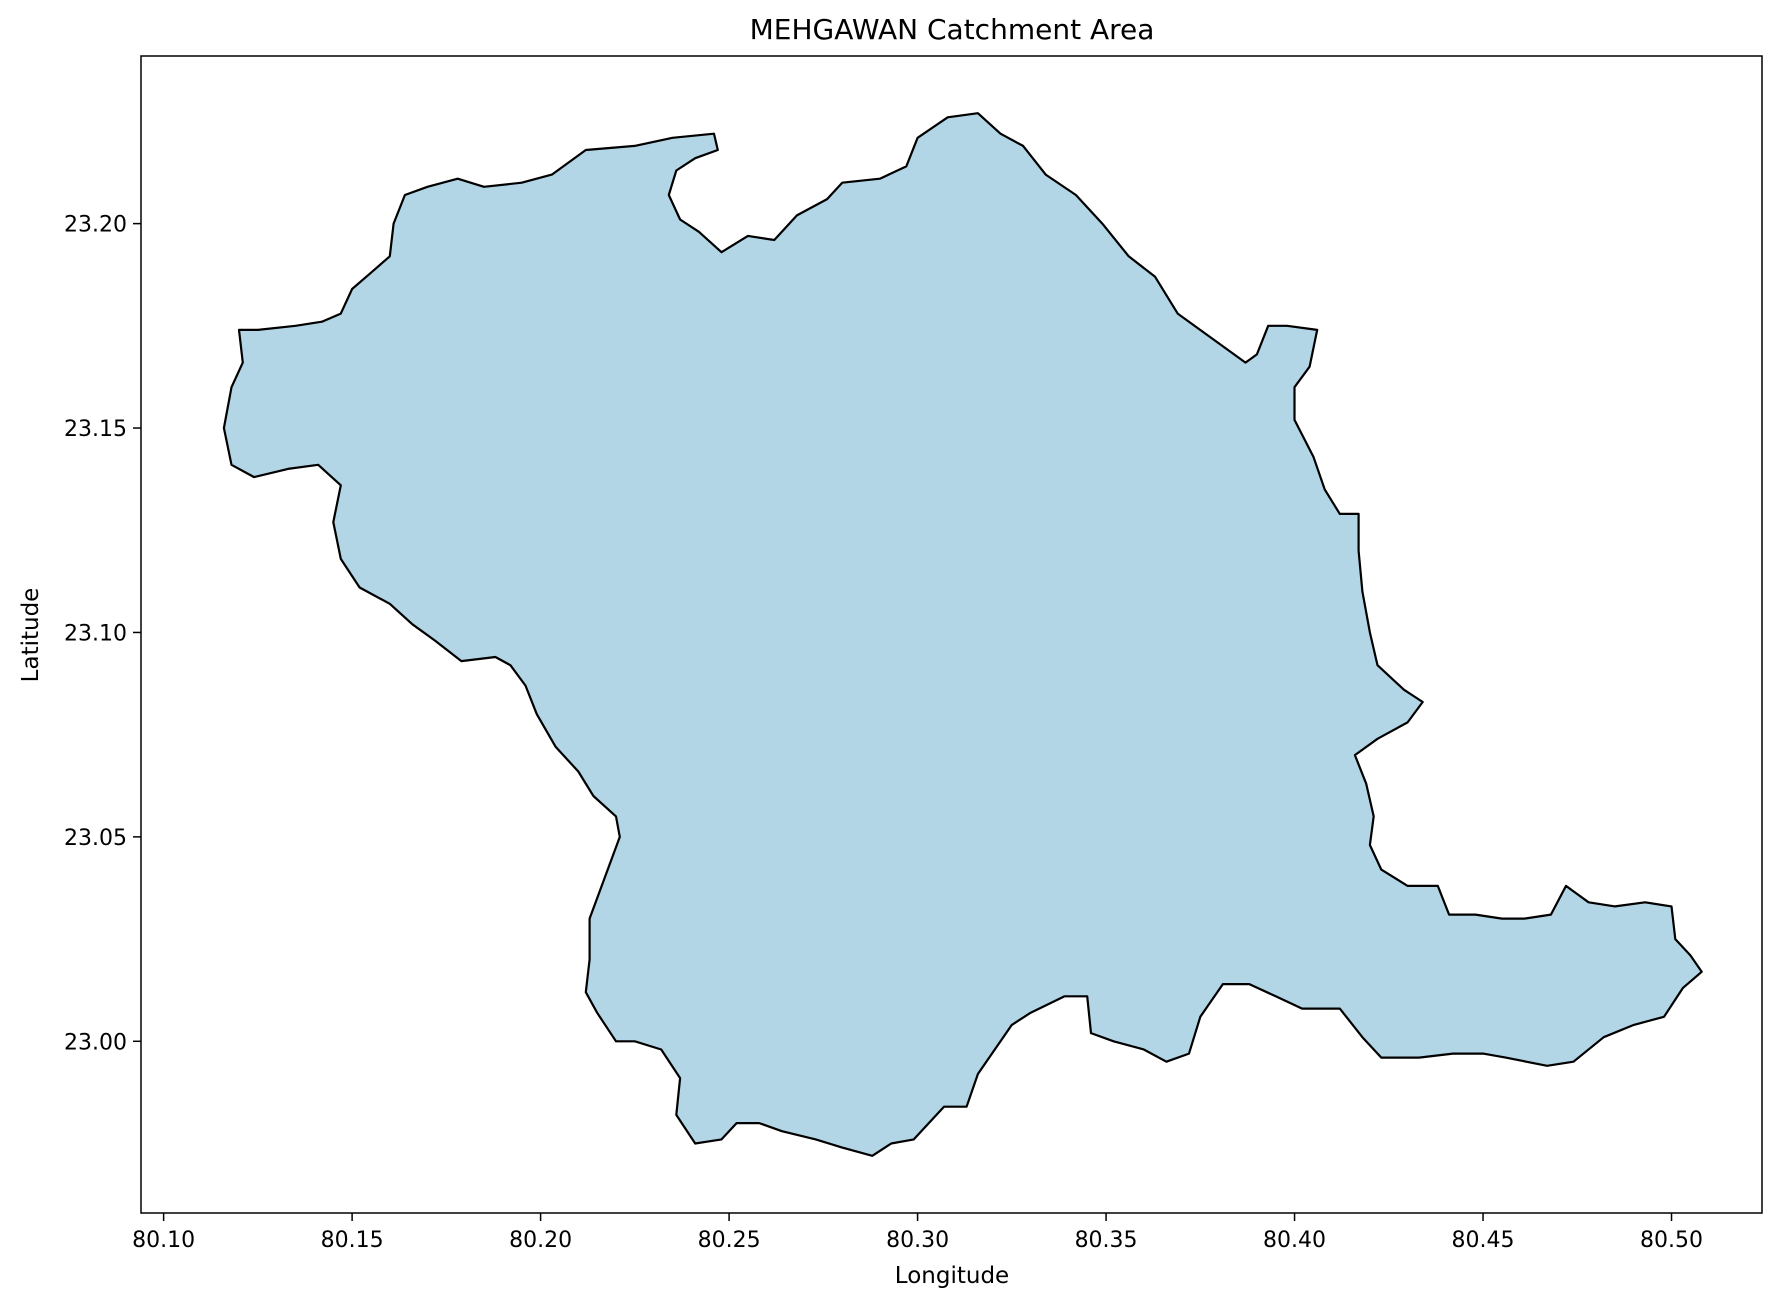 The height and width of the screenshot is (1307, 1781). I want to click on x-tick-label: 80.35, so click(1106, 1240).